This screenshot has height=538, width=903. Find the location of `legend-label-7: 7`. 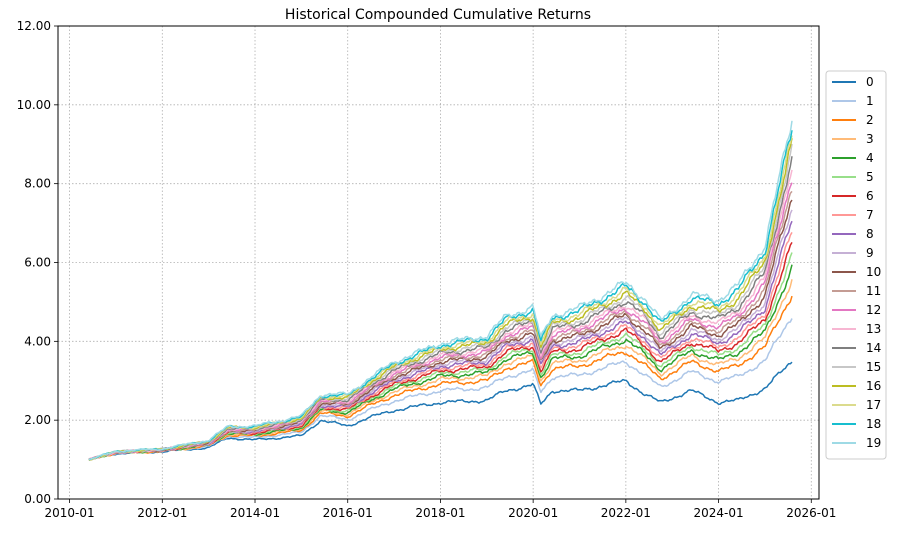

legend-label-7: 7 is located at coordinates (870, 215).